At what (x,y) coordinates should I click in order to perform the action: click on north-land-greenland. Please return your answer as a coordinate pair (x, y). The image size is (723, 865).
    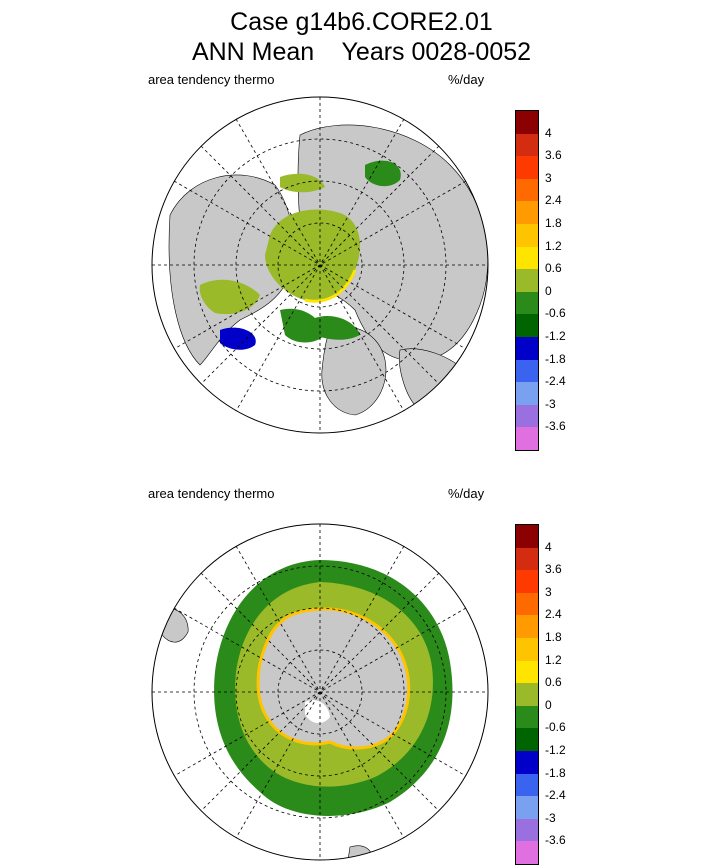
    Looking at the image, I should click on (354, 371).